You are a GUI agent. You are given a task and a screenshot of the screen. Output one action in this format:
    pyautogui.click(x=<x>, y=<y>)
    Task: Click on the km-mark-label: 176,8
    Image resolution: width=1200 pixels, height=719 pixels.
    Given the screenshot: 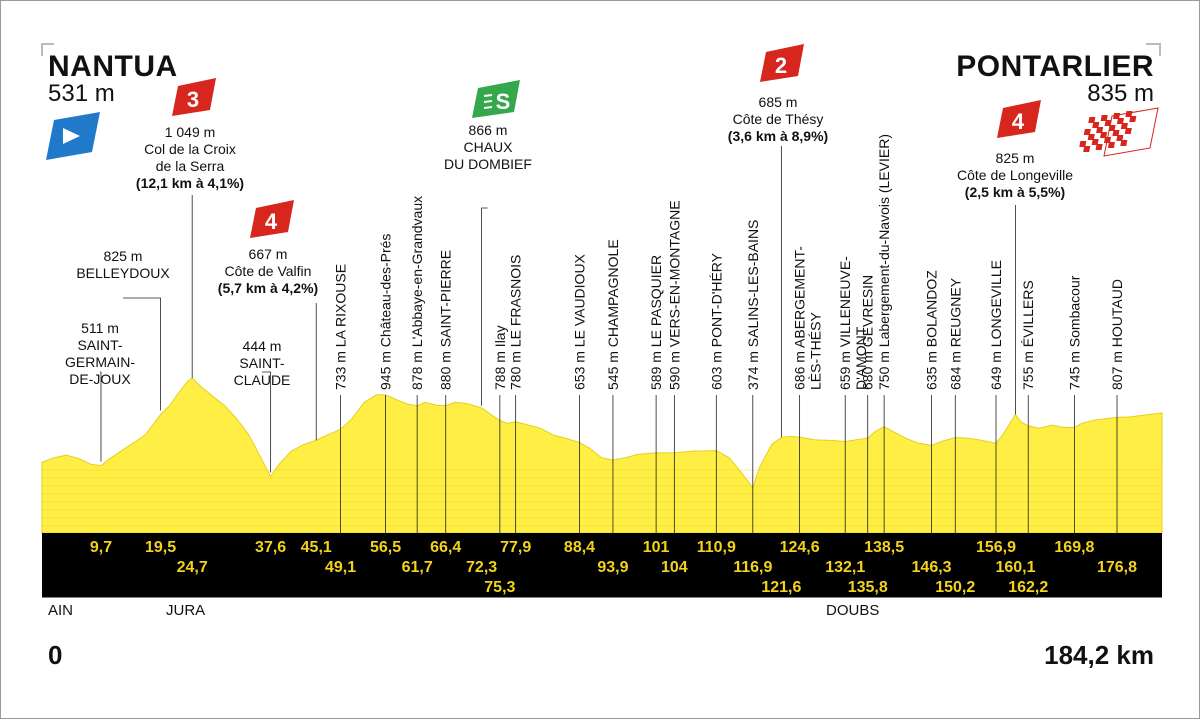 What is the action you would take?
    pyautogui.click(x=1117, y=567)
    